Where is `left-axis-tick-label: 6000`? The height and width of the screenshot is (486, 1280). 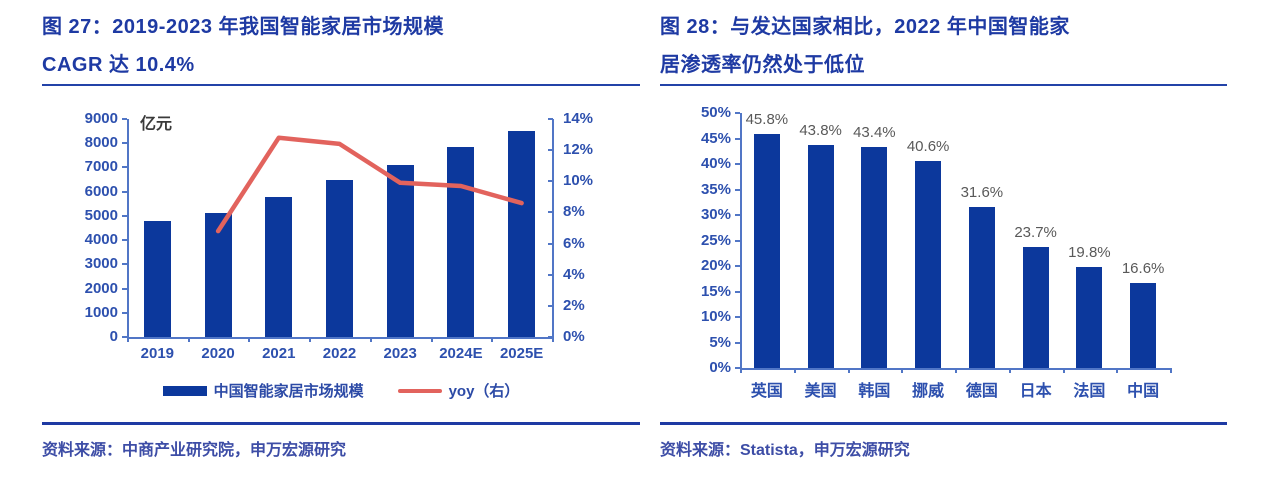
left-axis-tick-label: 6000 is located at coordinates (101, 191).